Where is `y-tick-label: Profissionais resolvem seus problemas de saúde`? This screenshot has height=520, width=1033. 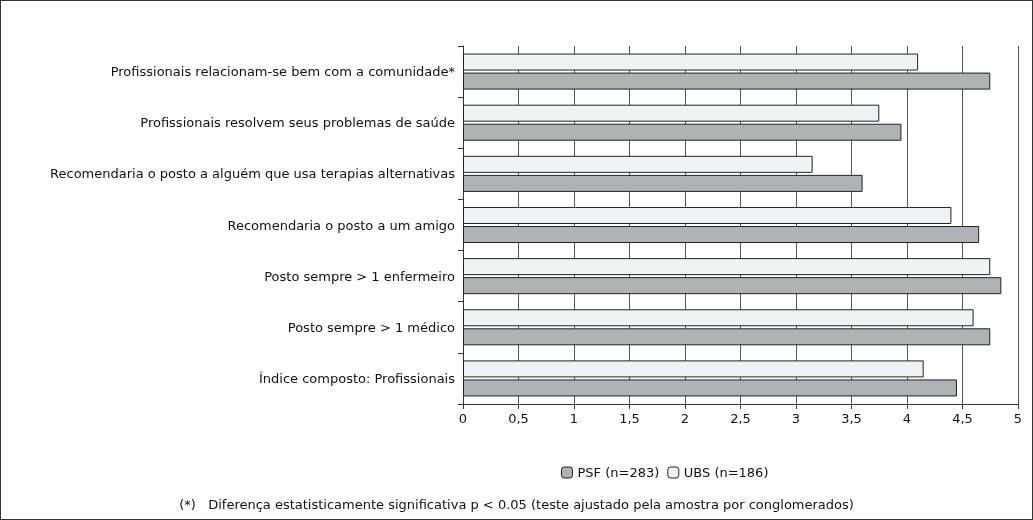
y-tick-label: Profissionais resolvem seus problemas de saúde is located at coordinates (297, 123).